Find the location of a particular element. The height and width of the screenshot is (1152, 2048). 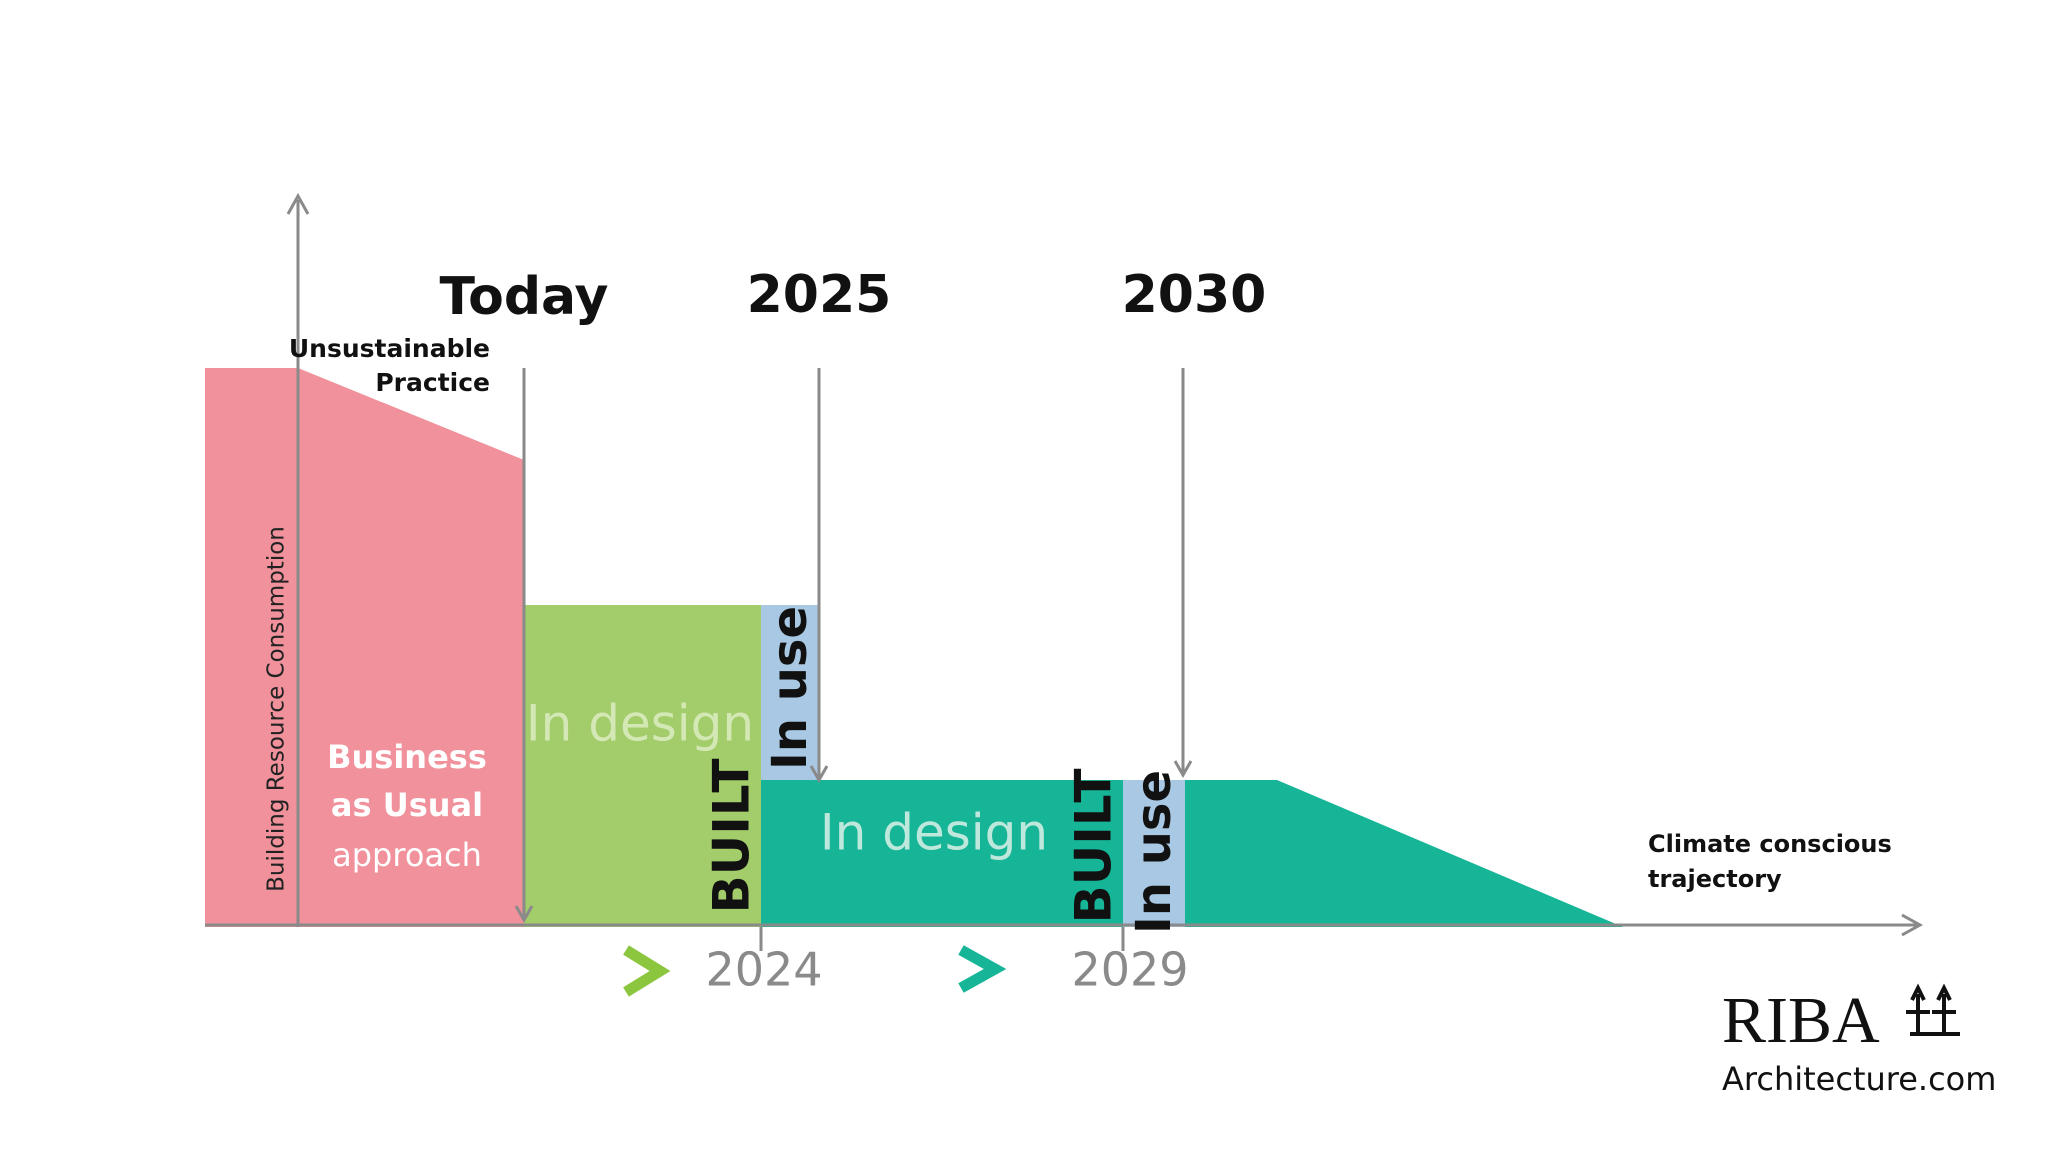

green-block is located at coordinates (642, 766).